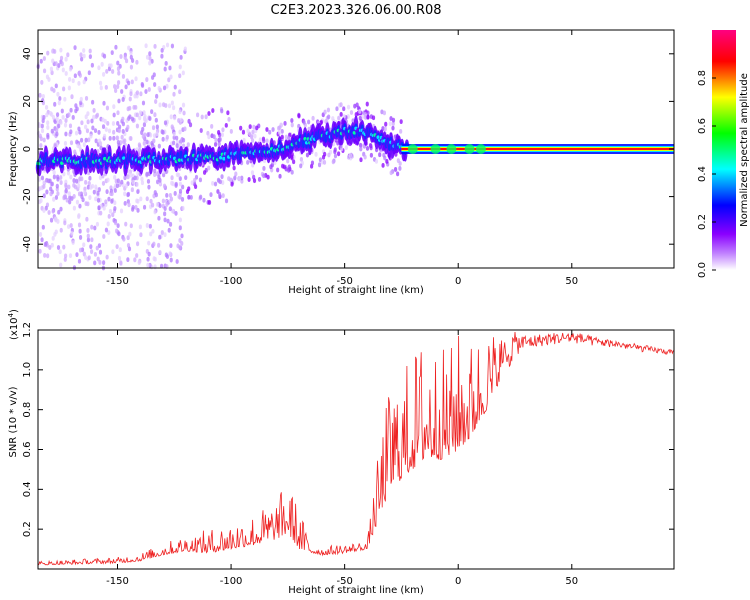 The width and height of the screenshot is (750, 600). I want to click on tone-blob, so click(412, 149).